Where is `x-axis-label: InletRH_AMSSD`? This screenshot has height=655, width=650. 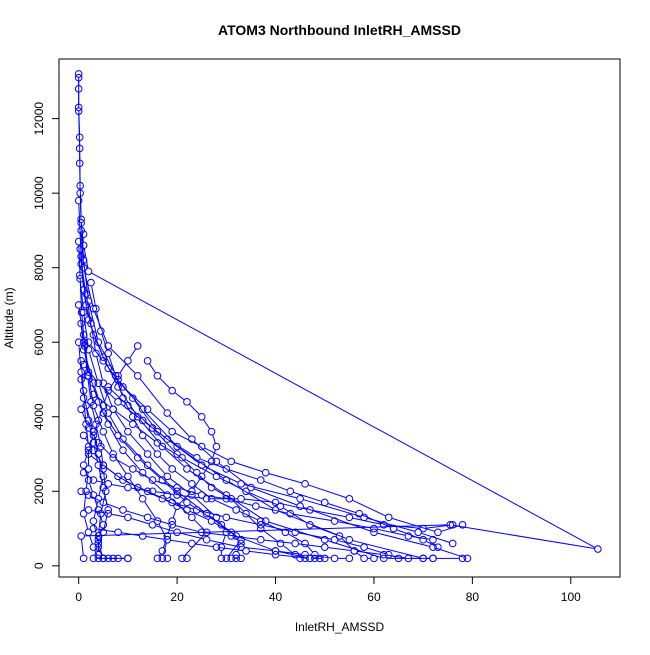
x-axis-label: InletRH_AMSSD is located at coordinates (340, 627).